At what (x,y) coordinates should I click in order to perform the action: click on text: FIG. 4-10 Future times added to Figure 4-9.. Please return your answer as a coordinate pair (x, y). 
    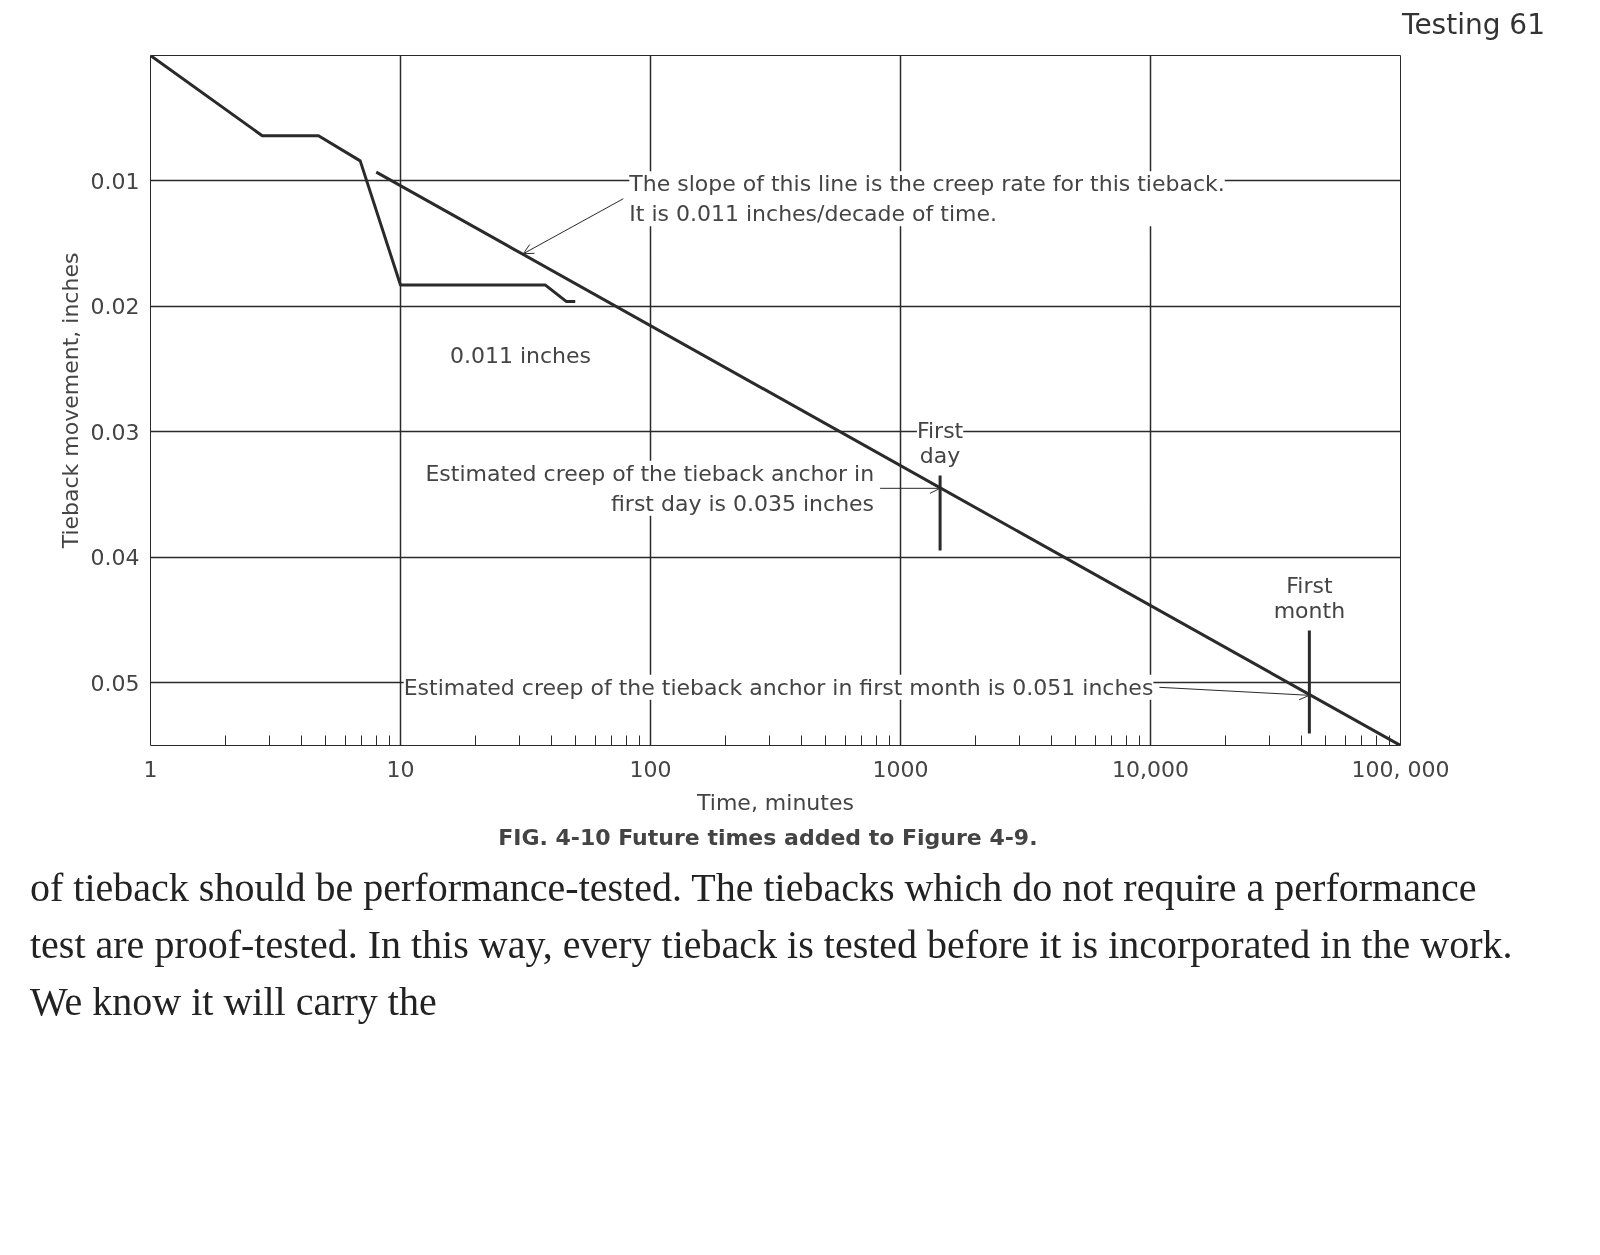
    Looking at the image, I should click on (768, 837).